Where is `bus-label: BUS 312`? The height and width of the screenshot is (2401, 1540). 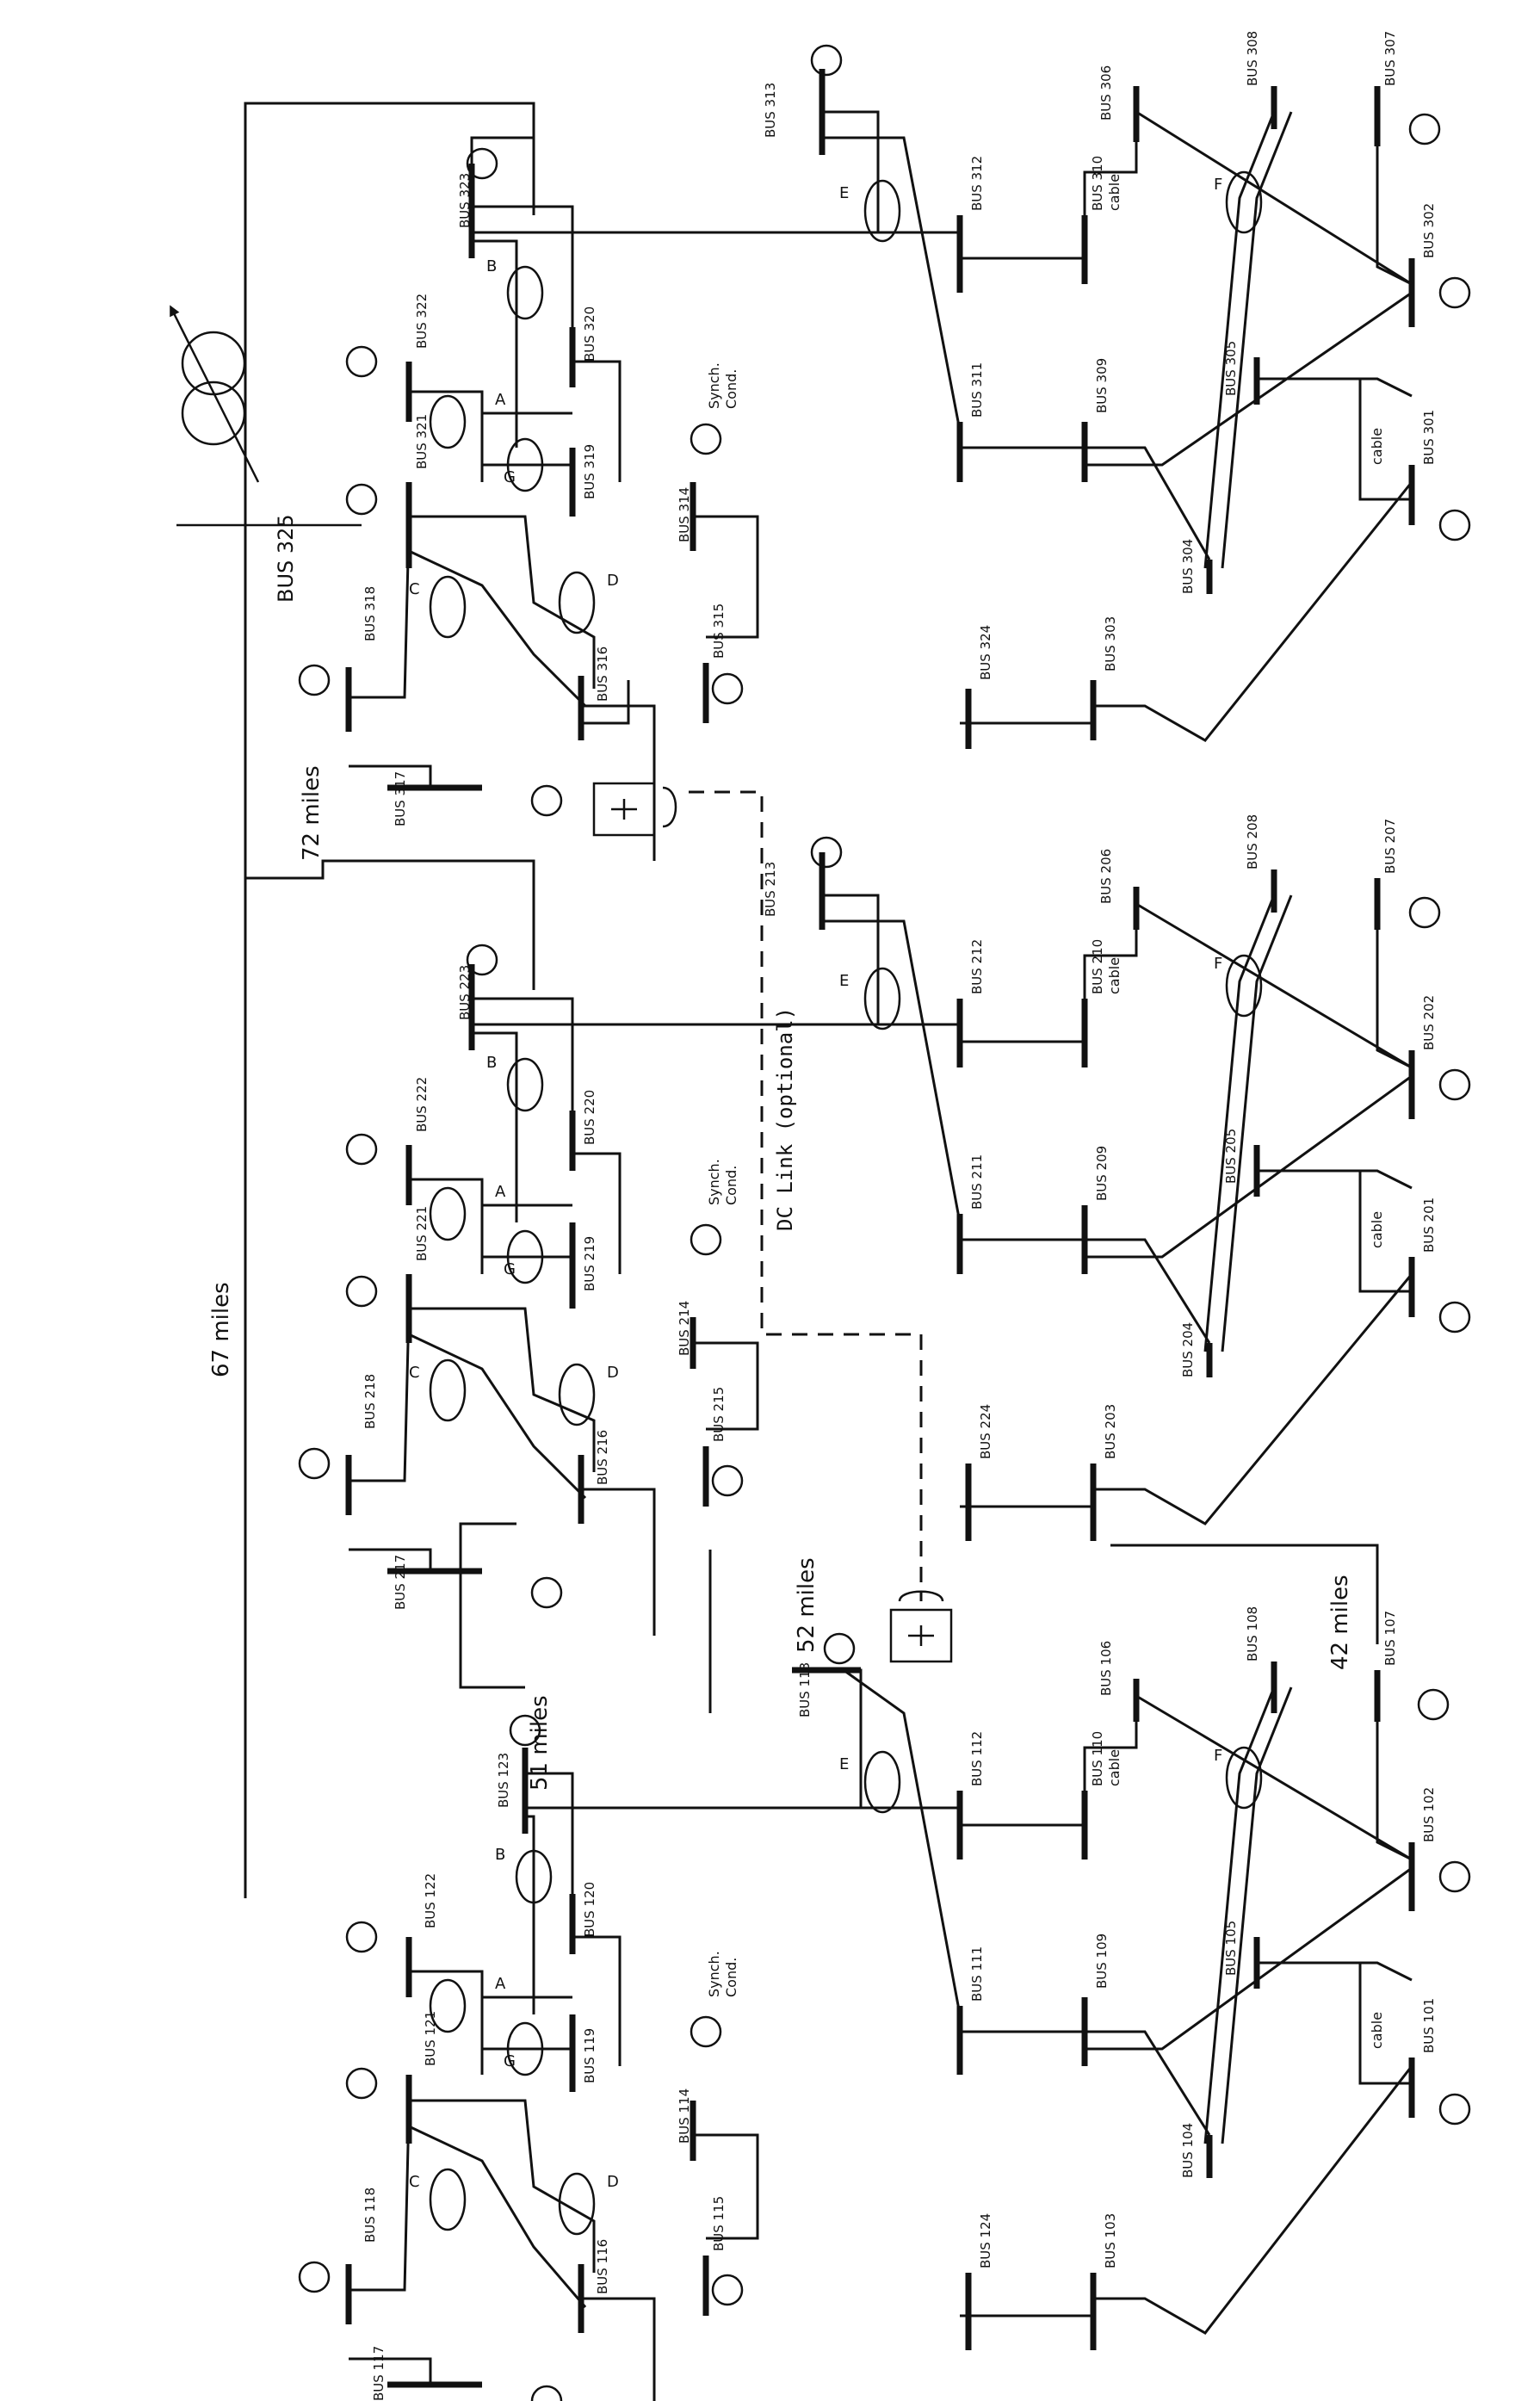
bus-label: BUS 312 is located at coordinates (977, 183).